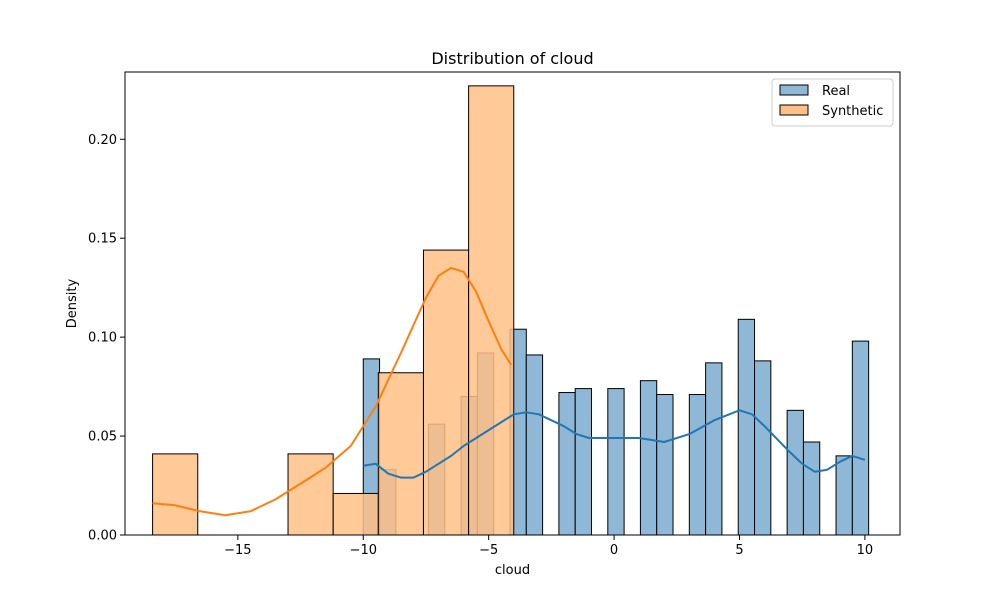  Describe the element at coordinates (102, 239) in the screenshot. I see `y-tick-label: 0.15` at that location.